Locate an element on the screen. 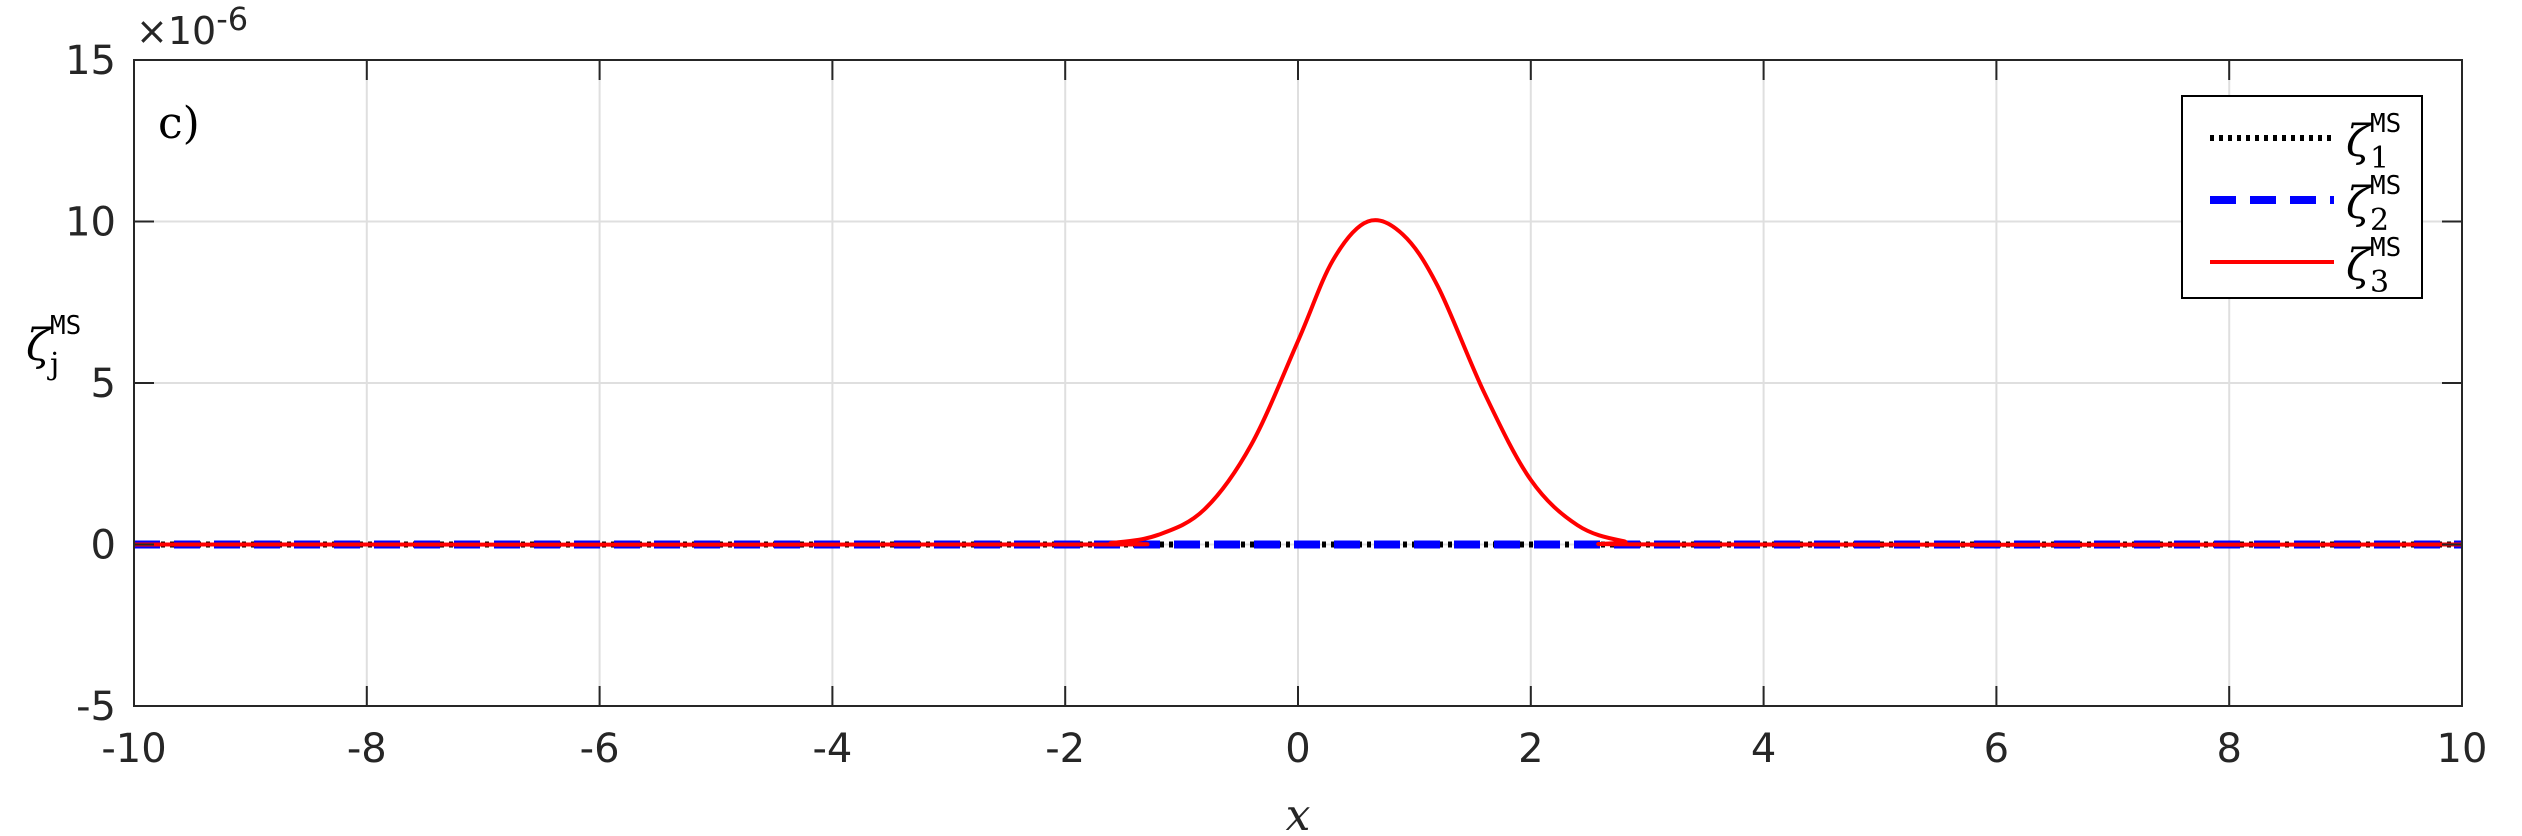 The image size is (2522, 836). legend-entry-sup-2: MS is located at coordinates (2385, 186).